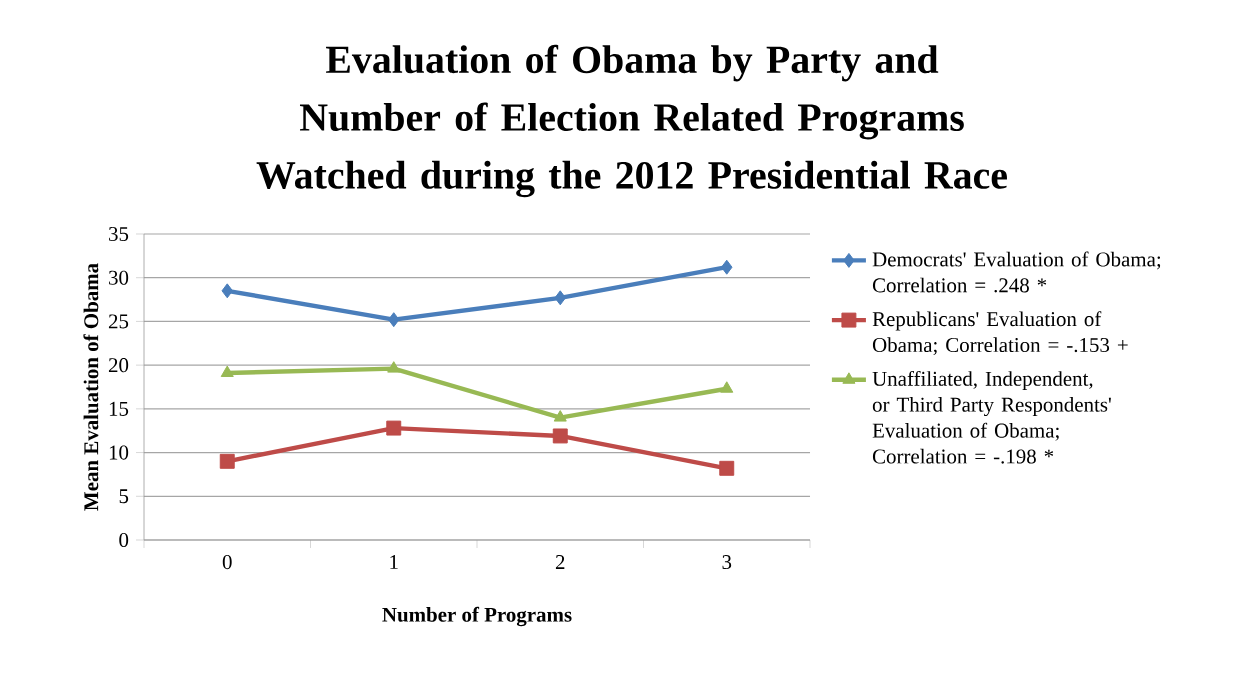  Describe the element at coordinates (124, 496) in the screenshot. I see `y-tick-label: 5` at that location.